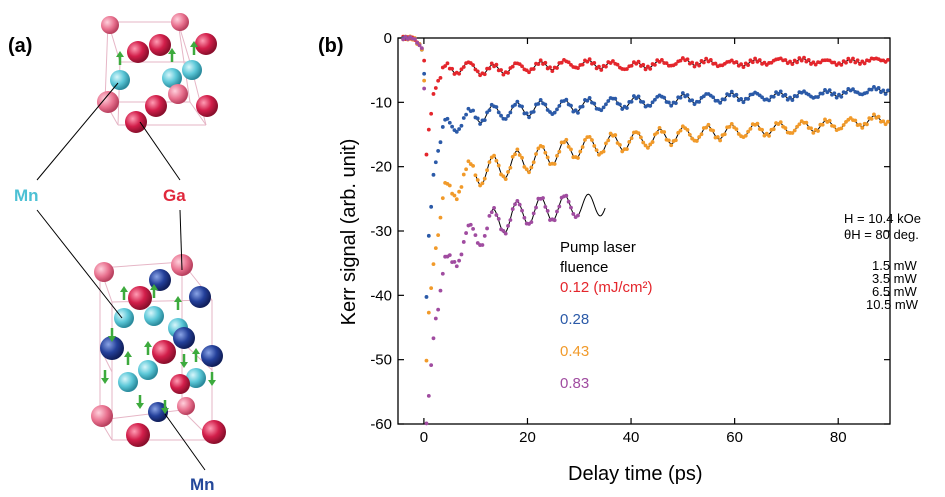 The image size is (945, 497). Describe the element at coordinates (331, 46) in the screenshot. I see `panel-b-label: (b)` at that location.